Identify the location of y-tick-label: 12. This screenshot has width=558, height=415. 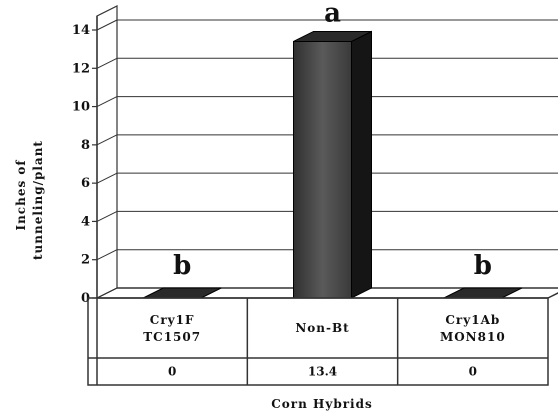
(81, 68).